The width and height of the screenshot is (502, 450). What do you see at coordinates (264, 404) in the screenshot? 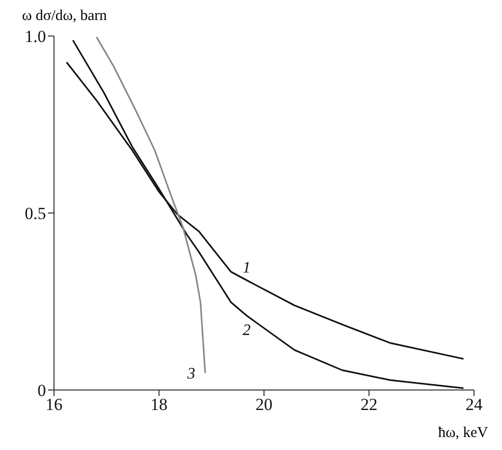
I see `x-tick-label: 20` at bounding box center [264, 404].